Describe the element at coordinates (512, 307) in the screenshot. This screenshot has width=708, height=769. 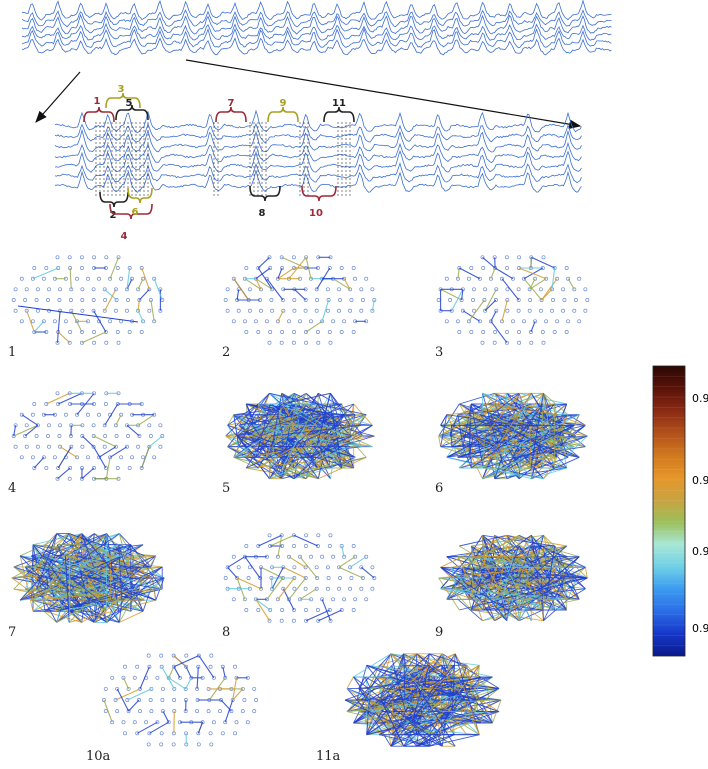
I see `network-panel-3: 3` at that location.